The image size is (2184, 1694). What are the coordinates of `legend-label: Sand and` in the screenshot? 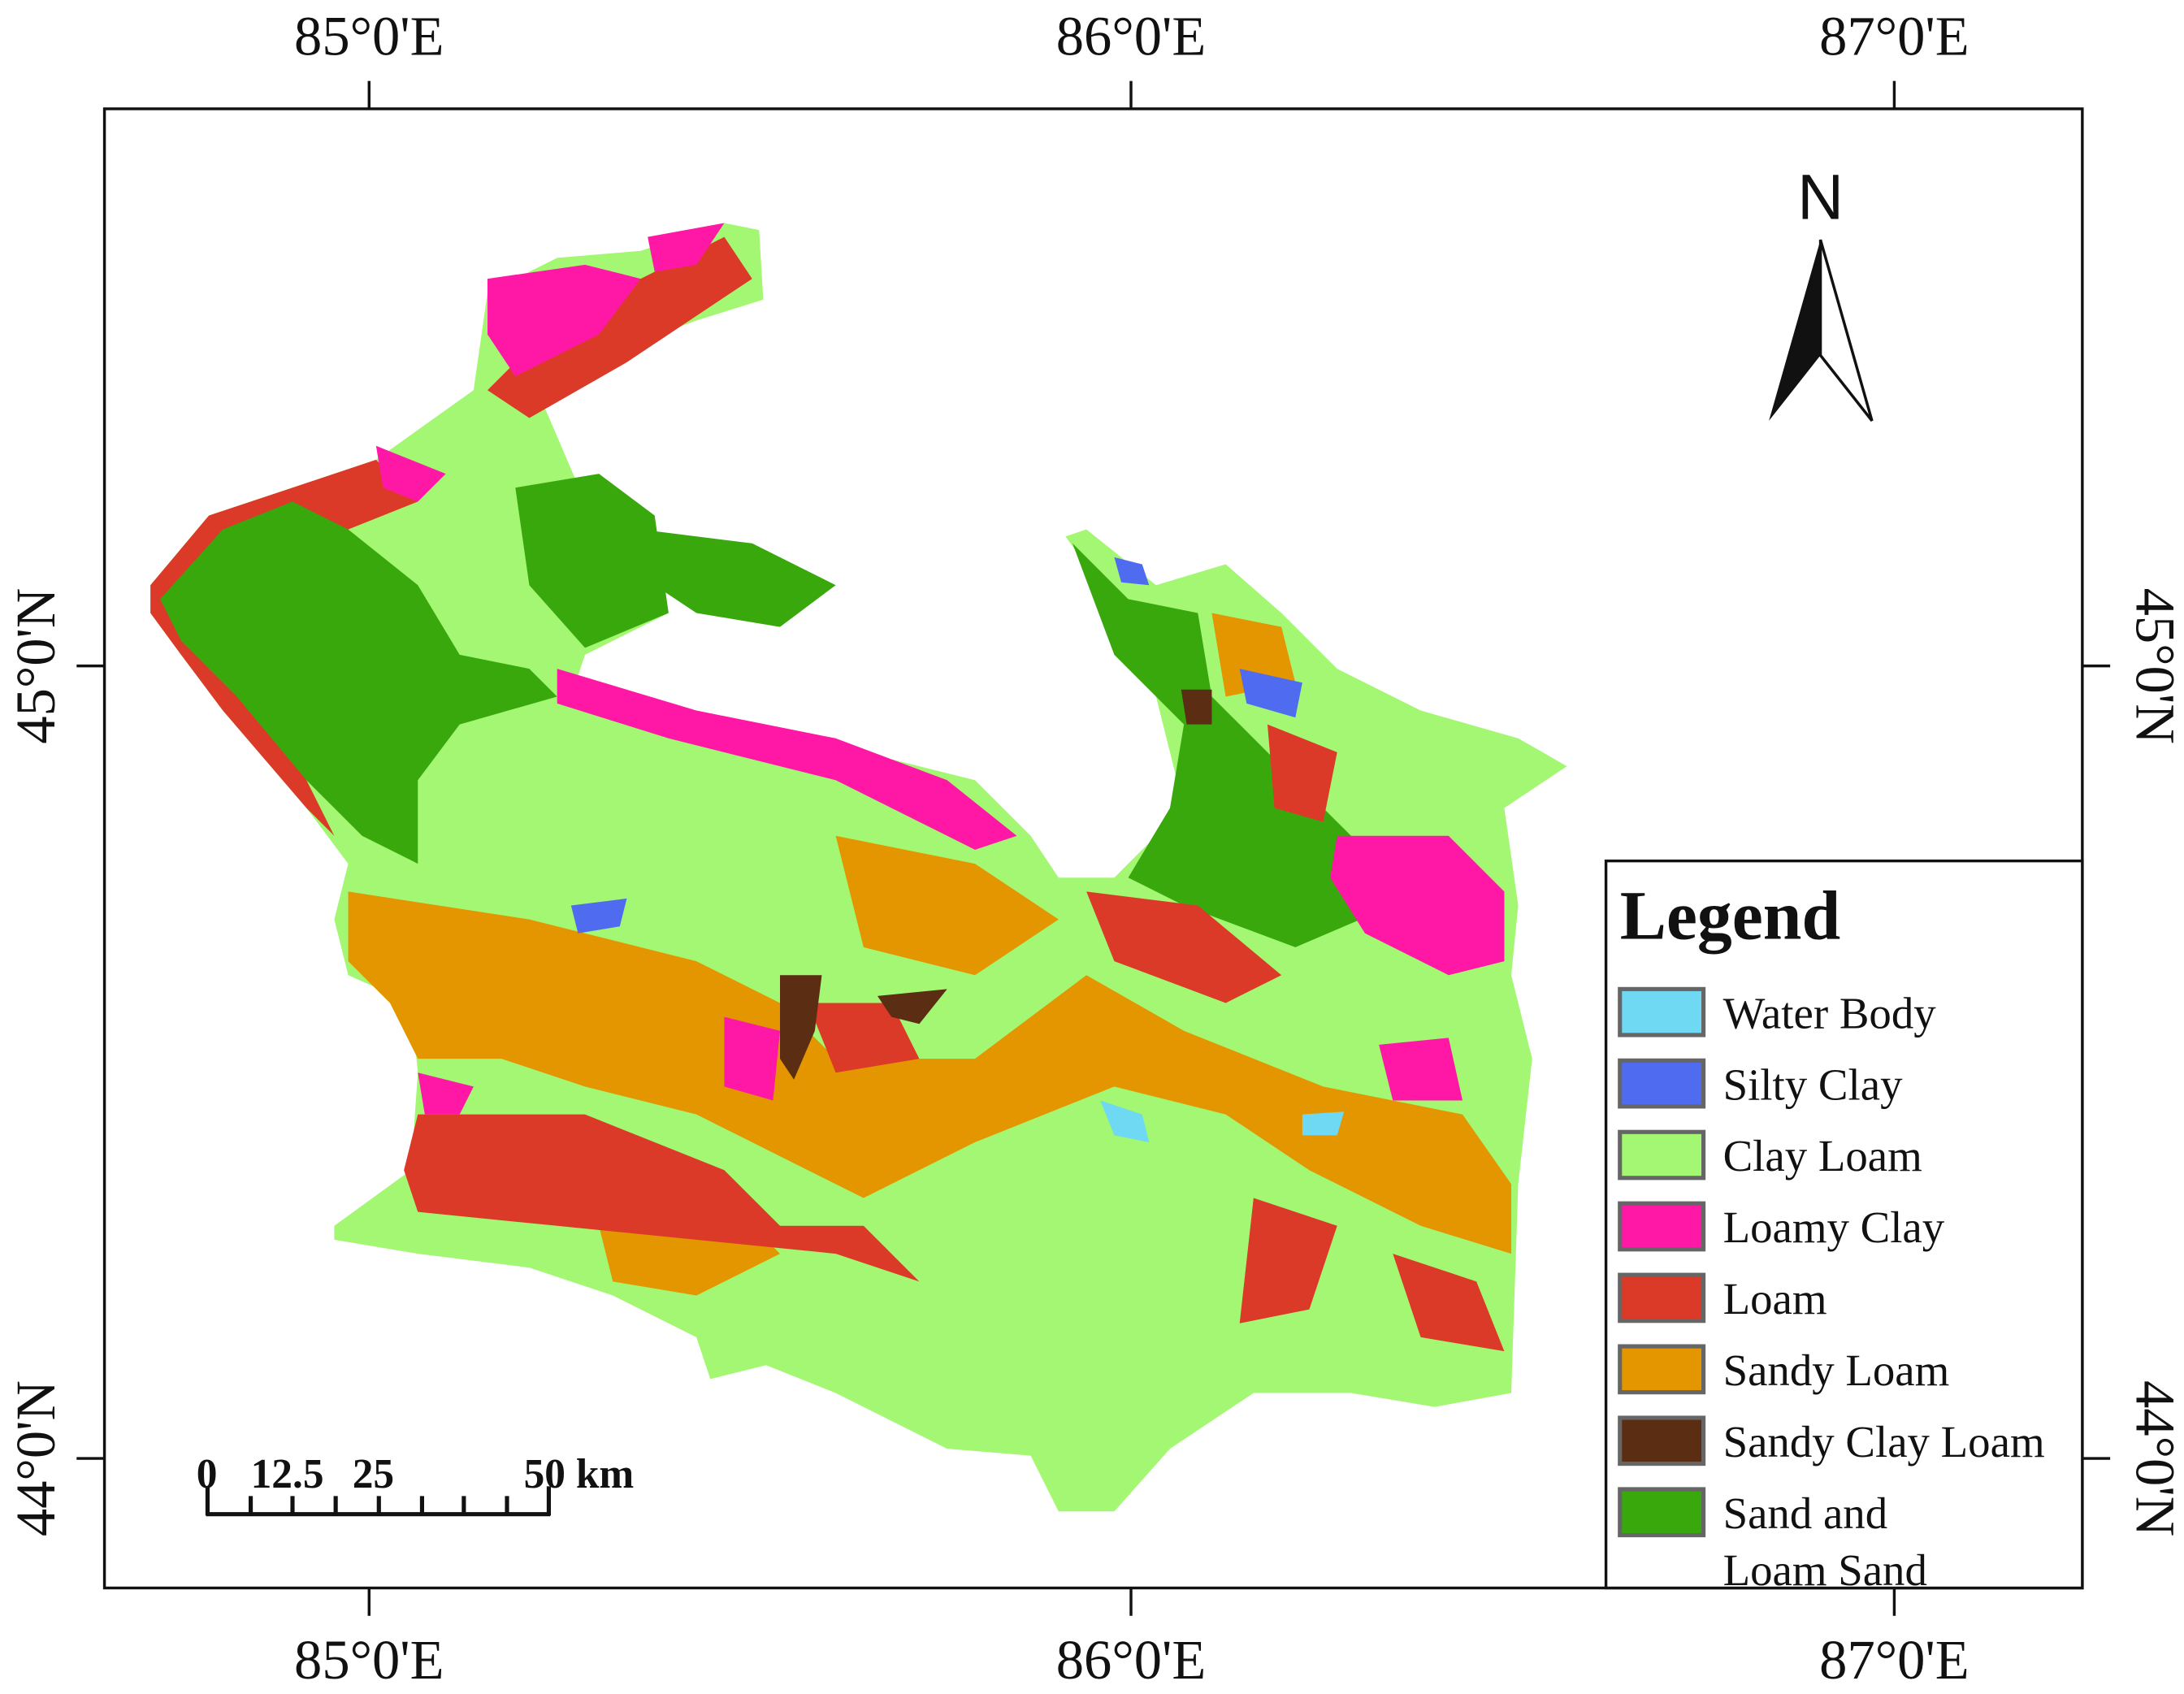 It's located at (1805, 1513).